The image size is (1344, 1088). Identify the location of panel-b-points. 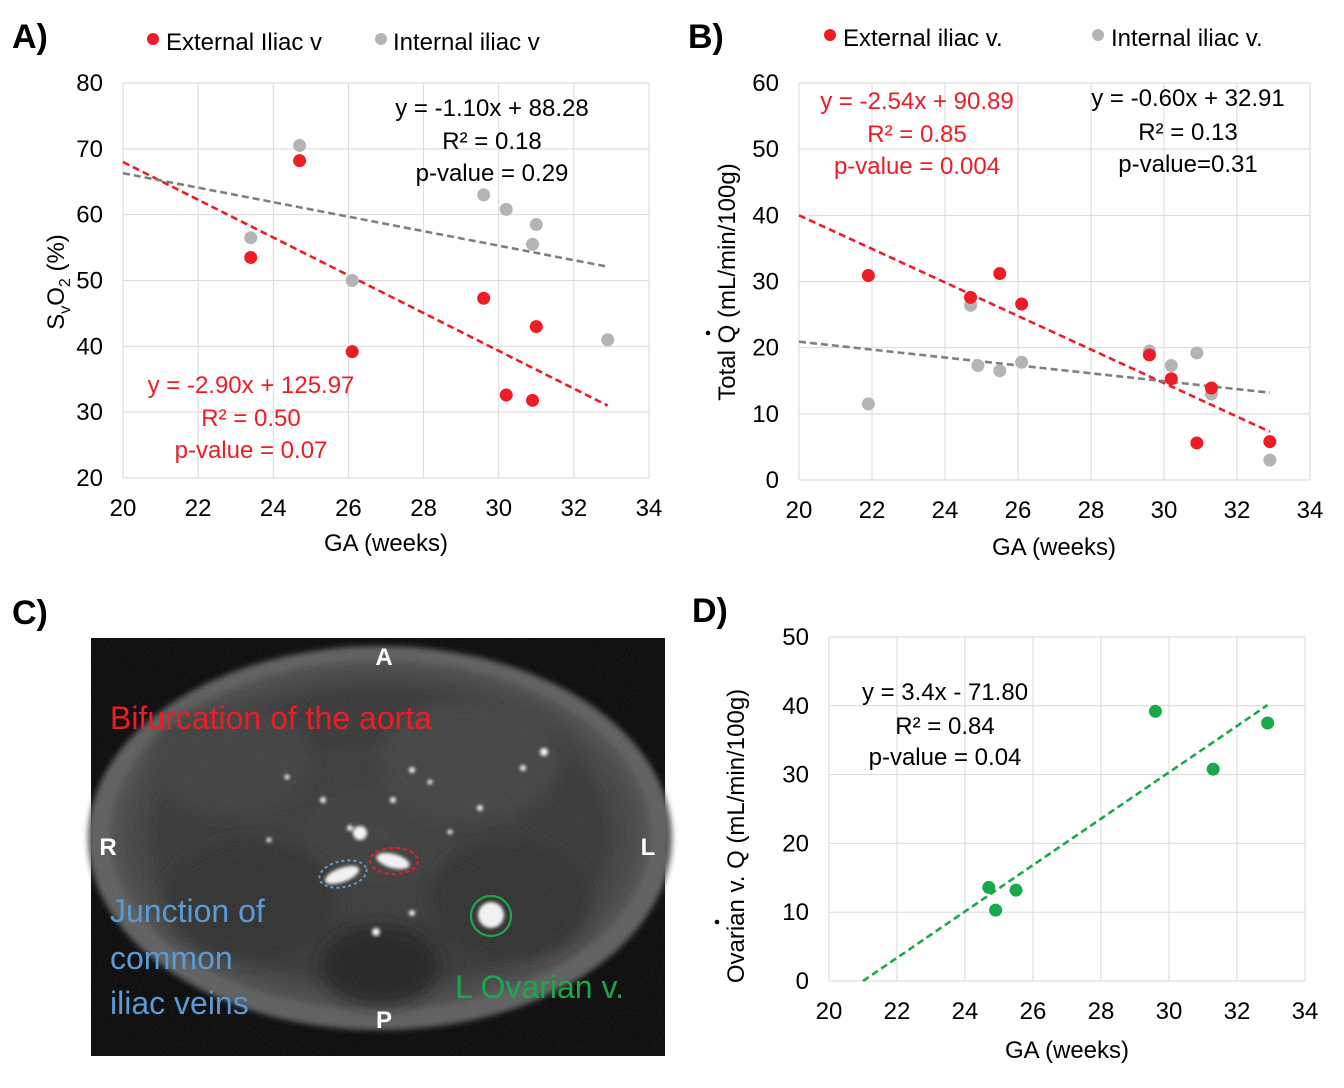
(1069, 367).